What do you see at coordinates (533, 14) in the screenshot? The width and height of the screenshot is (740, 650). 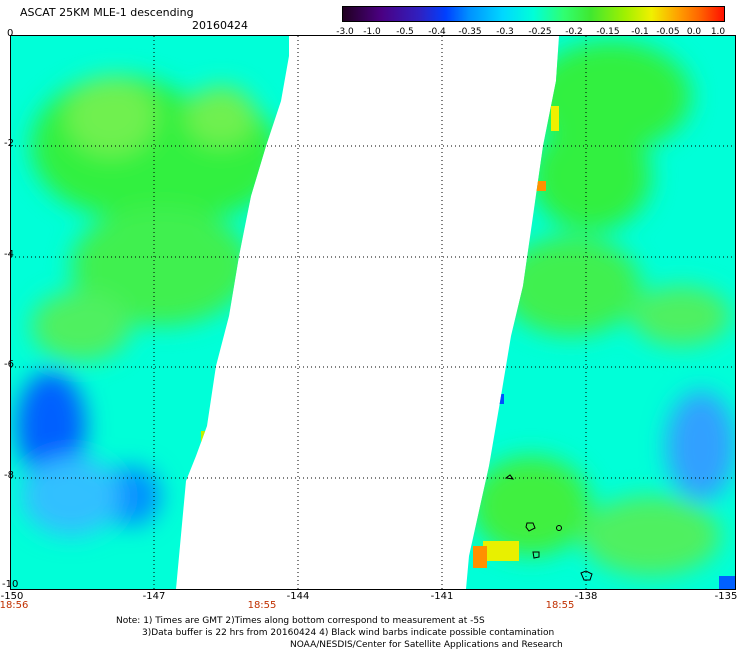 I see `colorbar` at bounding box center [533, 14].